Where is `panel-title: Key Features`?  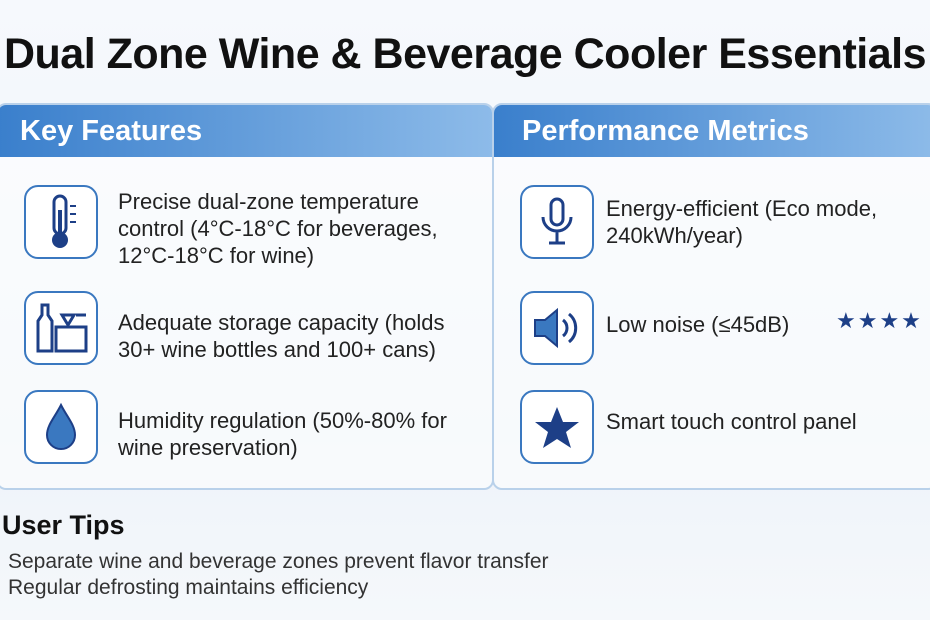 panel-title: Key Features is located at coordinates (246, 131).